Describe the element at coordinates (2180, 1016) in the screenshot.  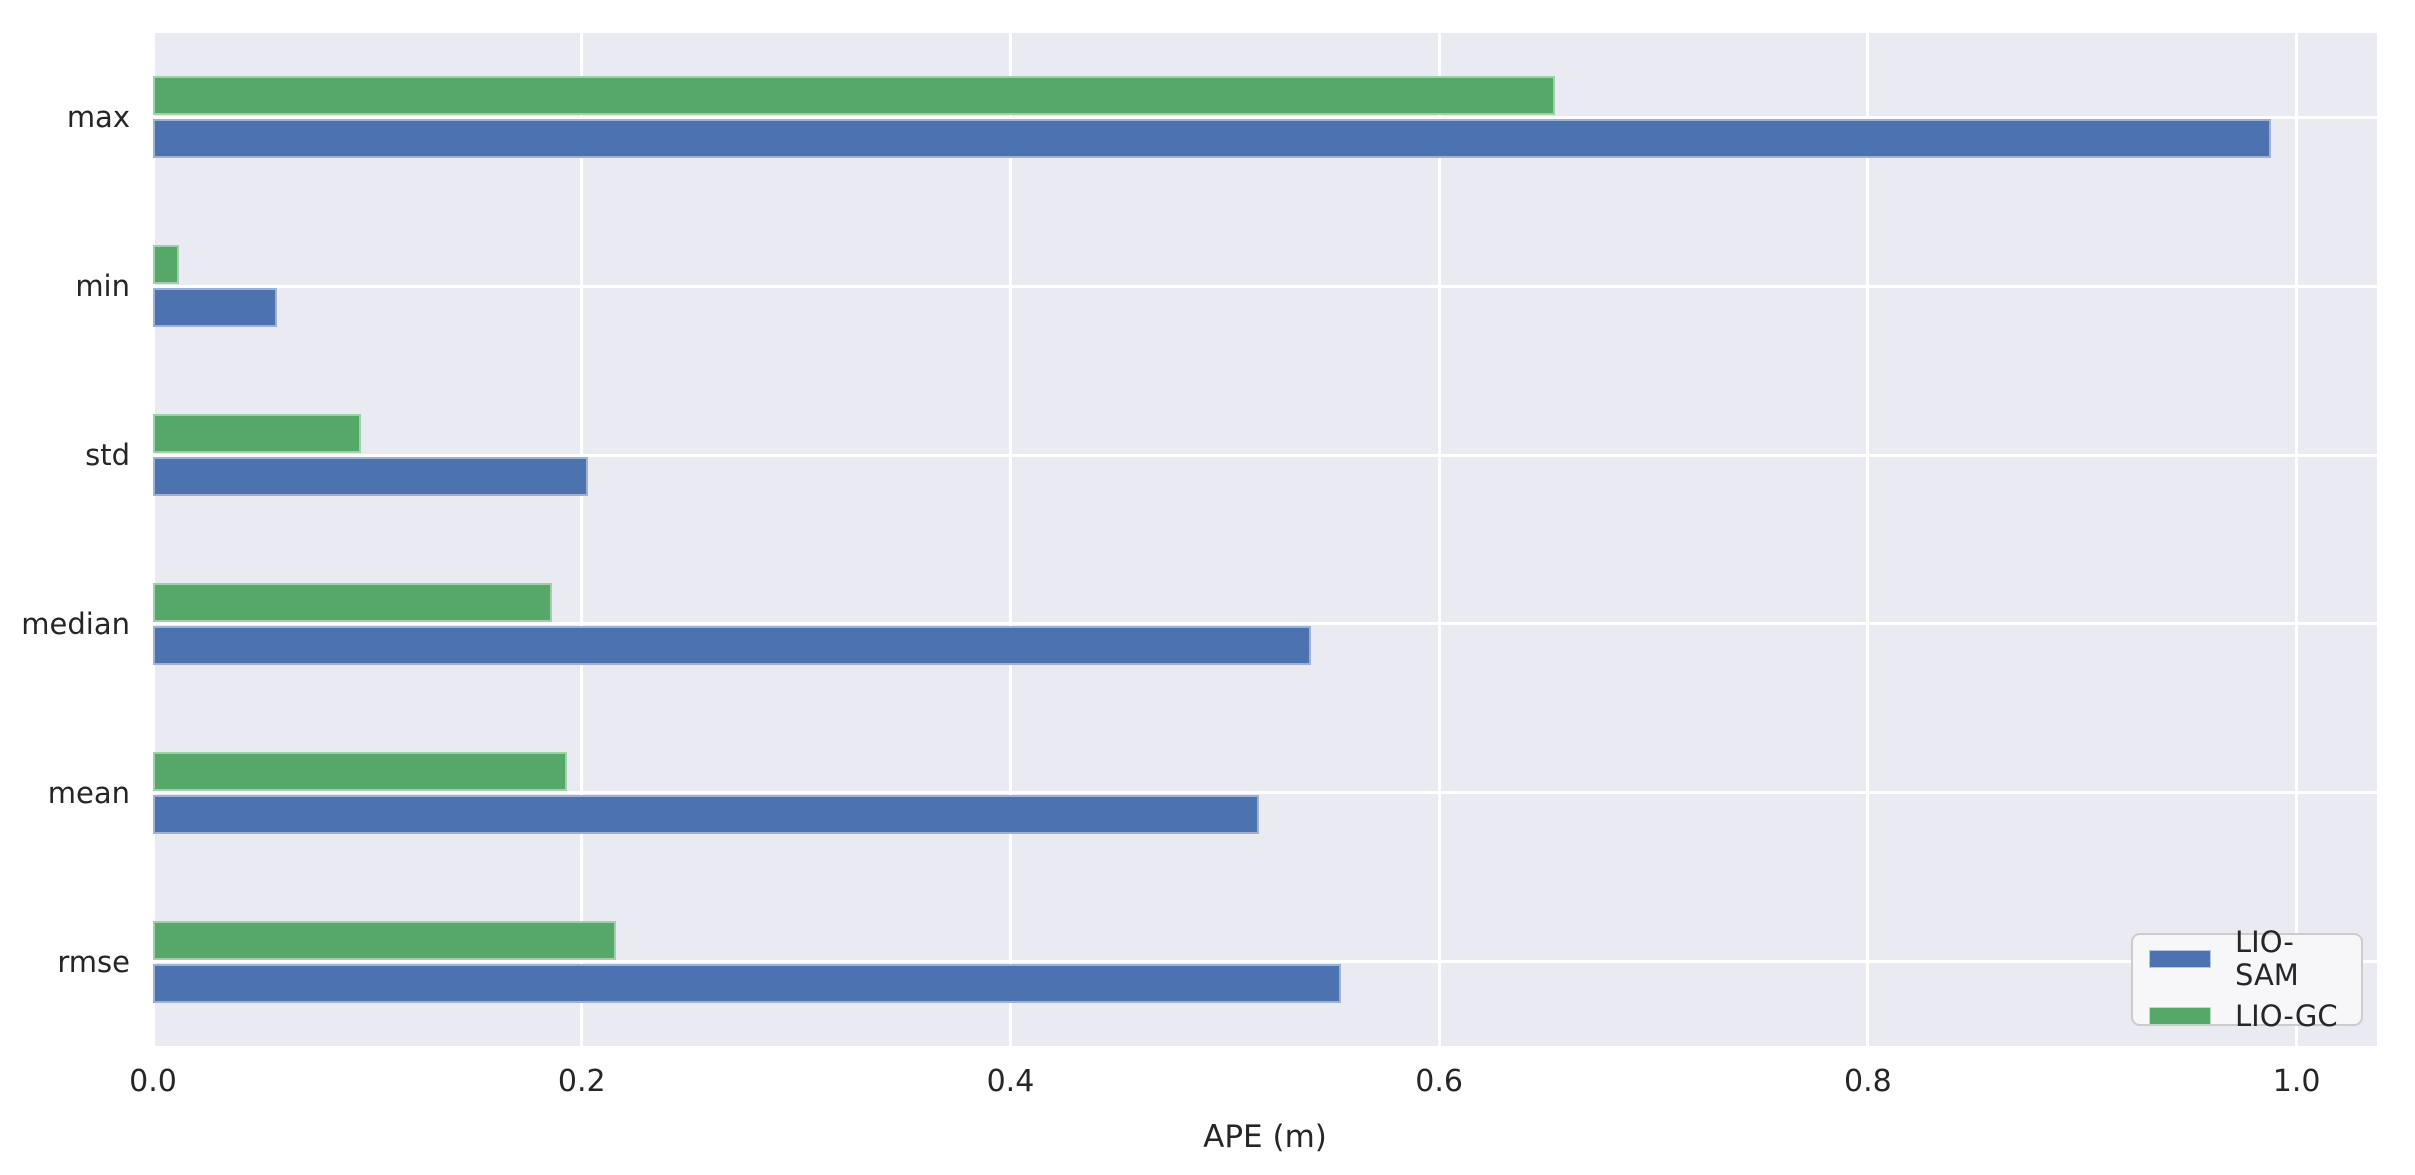
I see `legend-swatch-lio-gc` at that location.